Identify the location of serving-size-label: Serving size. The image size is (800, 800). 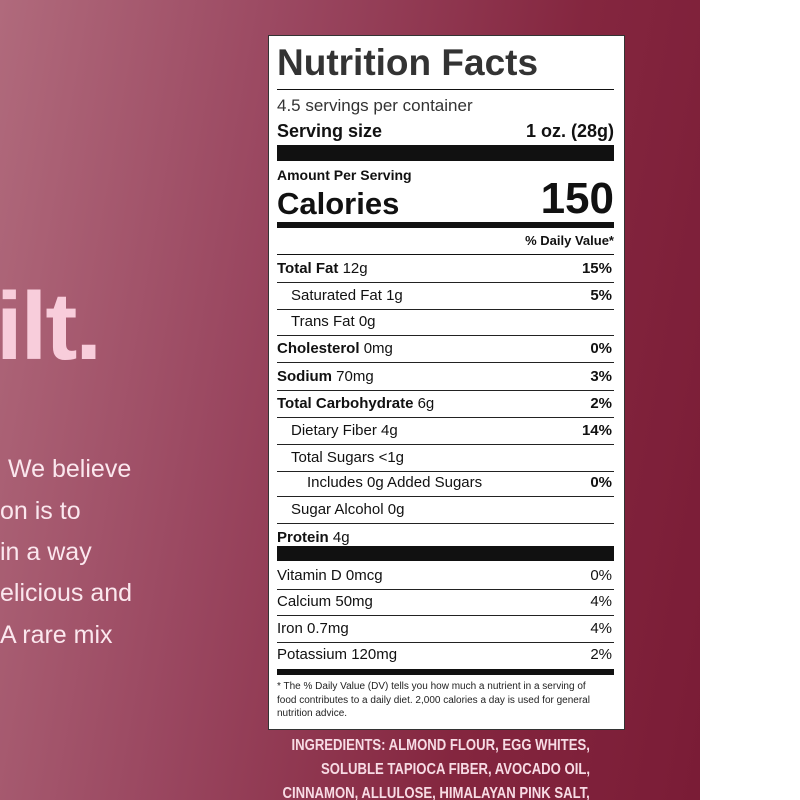
(330, 131).